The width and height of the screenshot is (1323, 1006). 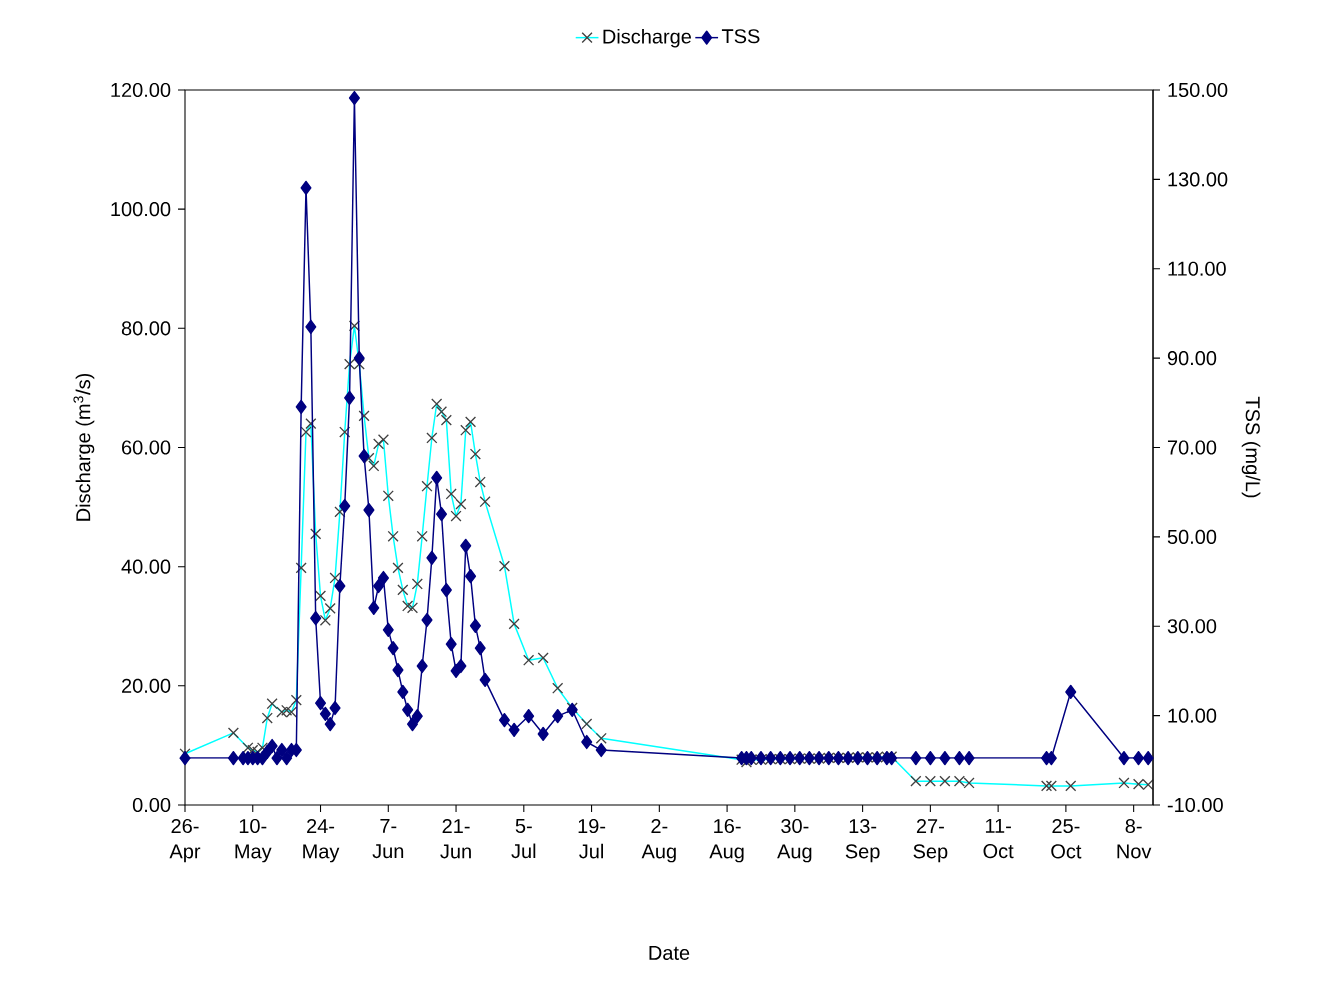 What do you see at coordinates (669, 952) in the screenshot?
I see `x-axis-title: Date` at bounding box center [669, 952].